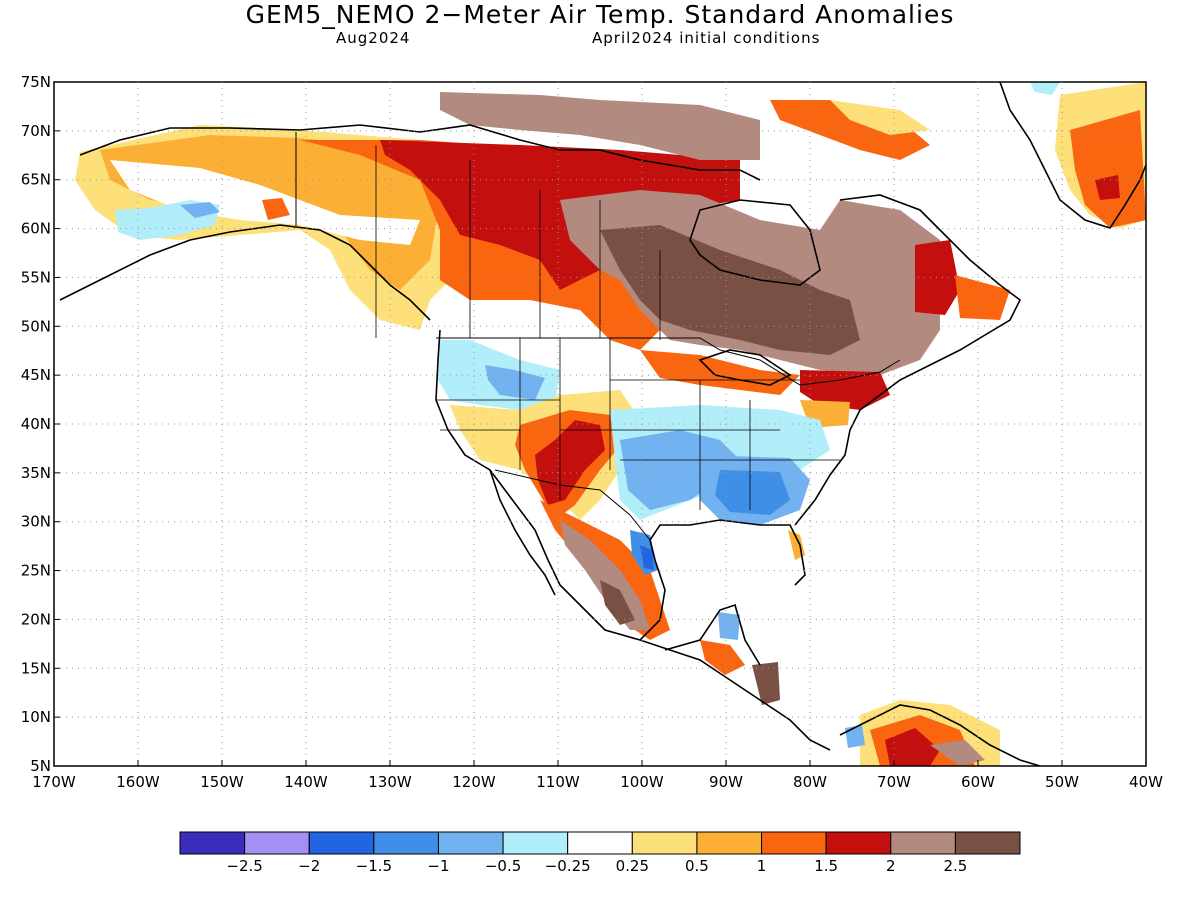 The width and height of the screenshot is (1200, 900). Describe the element at coordinates (957, 753) in the screenshot. I see `shade-sa-brown` at that location.